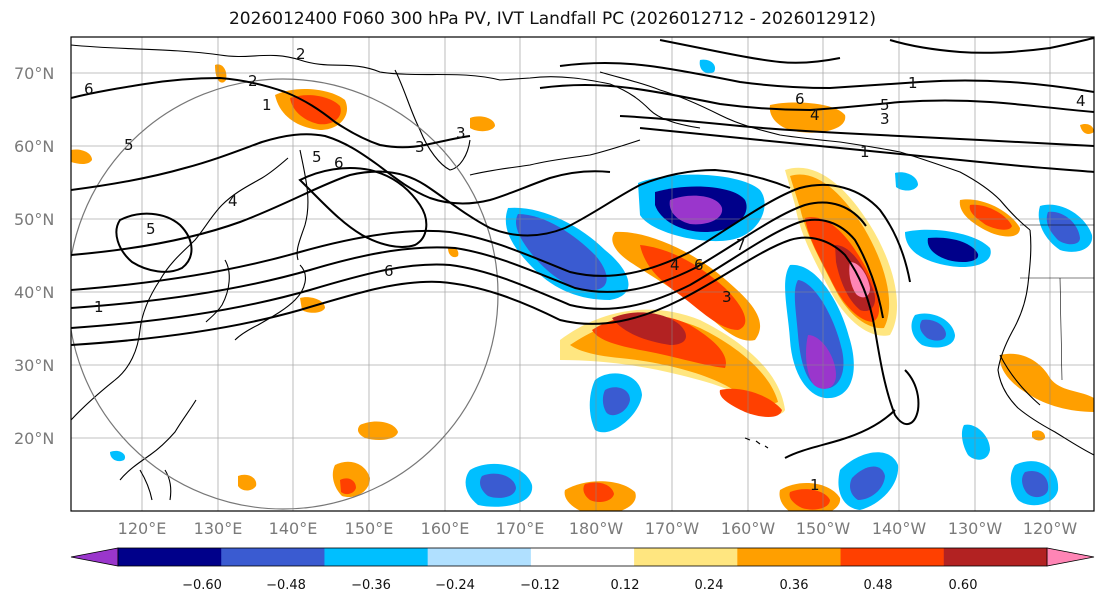 This screenshot has width=1105, height=604. Describe the element at coordinates (649, 328) in the screenshot. I see `positive-anomaly-main-ar-dark` at that location.